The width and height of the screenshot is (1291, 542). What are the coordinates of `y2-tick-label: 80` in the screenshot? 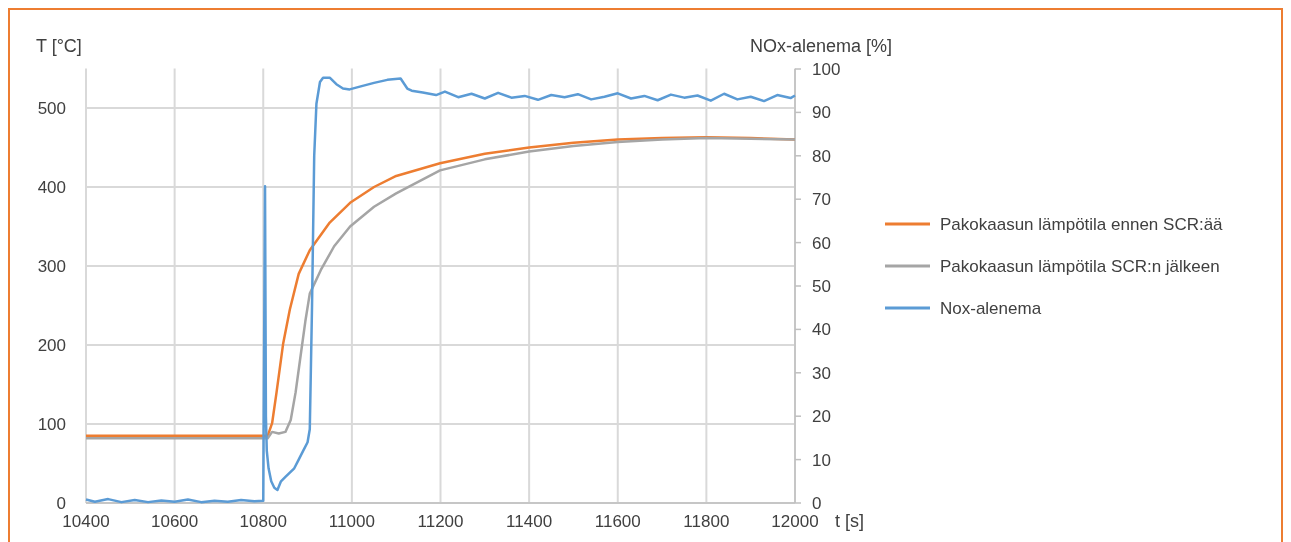 It's located at (821, 156).